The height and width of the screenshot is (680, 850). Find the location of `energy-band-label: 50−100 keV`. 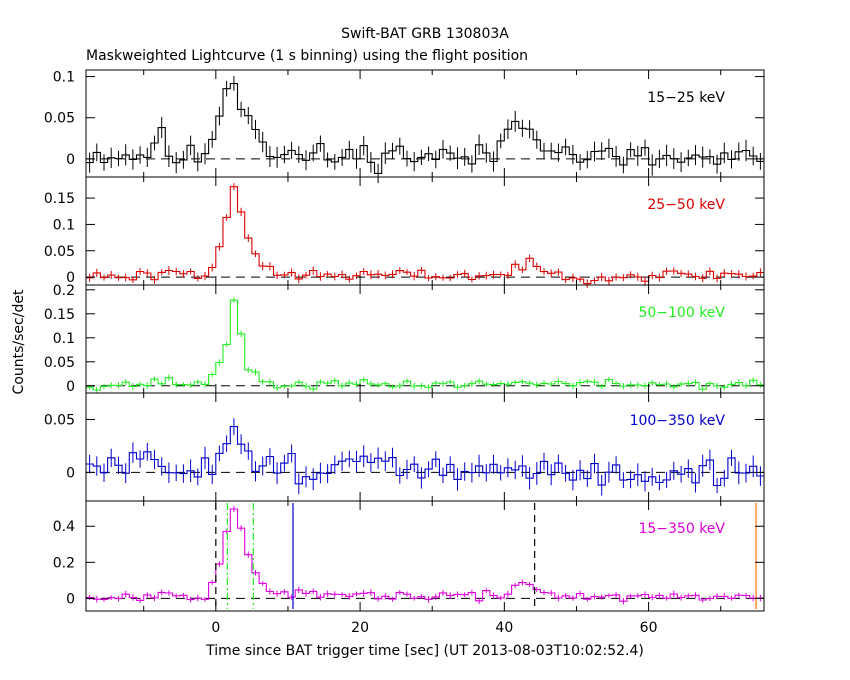

energy-band-label: 50−100 keV is located at coordinates (681, 313).